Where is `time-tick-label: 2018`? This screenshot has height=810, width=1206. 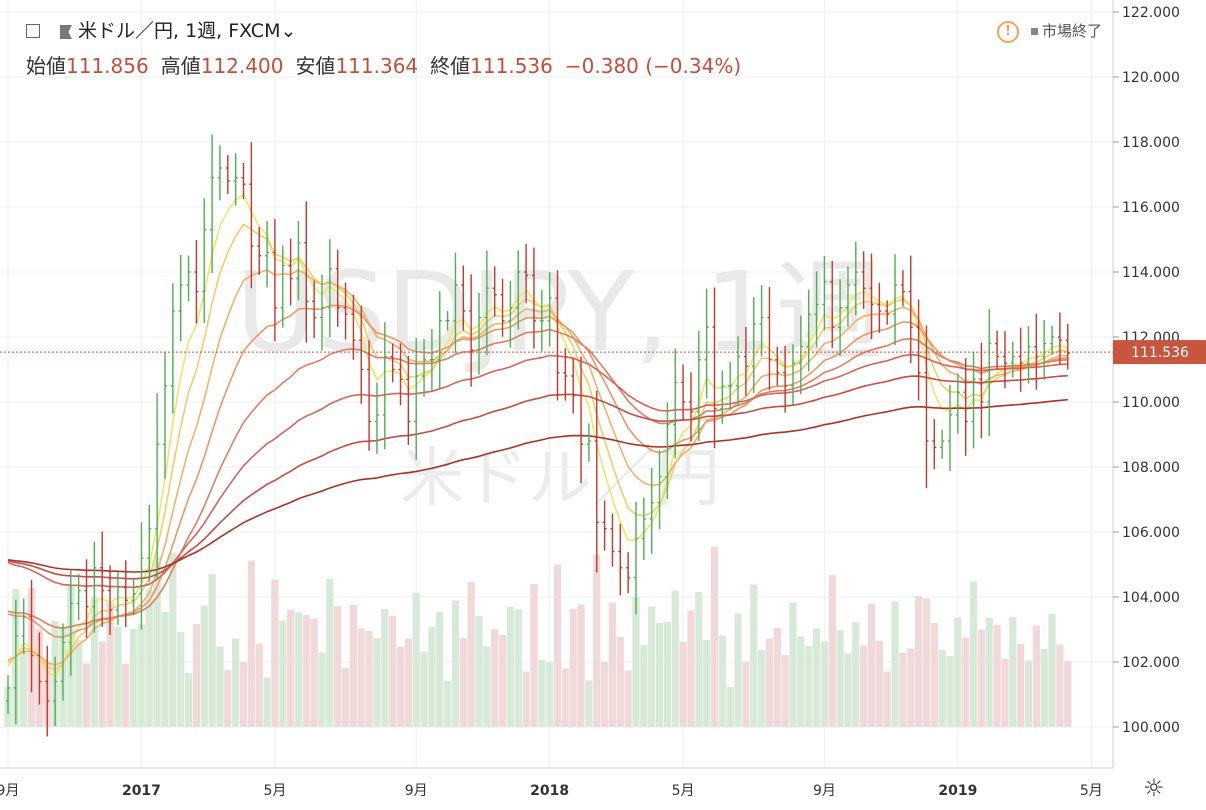
time-tick-label: 2018 is located at coordinates (549, 791).